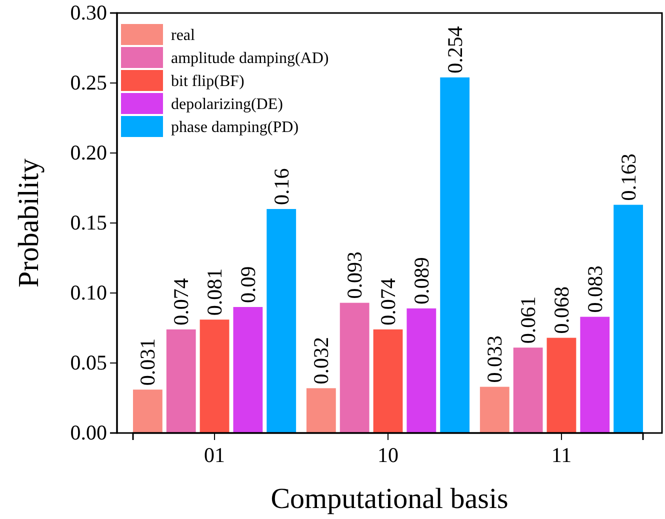 This screenshot has width=665, height=519. What do you see at coordinates (207, 81) in the screenshot?
I see `legend-label: bit flip(BF)` at bounding box center [207, 81].